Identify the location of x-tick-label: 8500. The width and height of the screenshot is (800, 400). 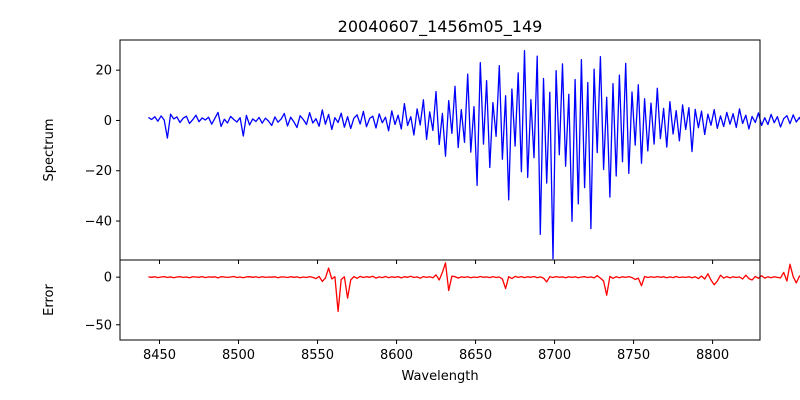
(238, 355).